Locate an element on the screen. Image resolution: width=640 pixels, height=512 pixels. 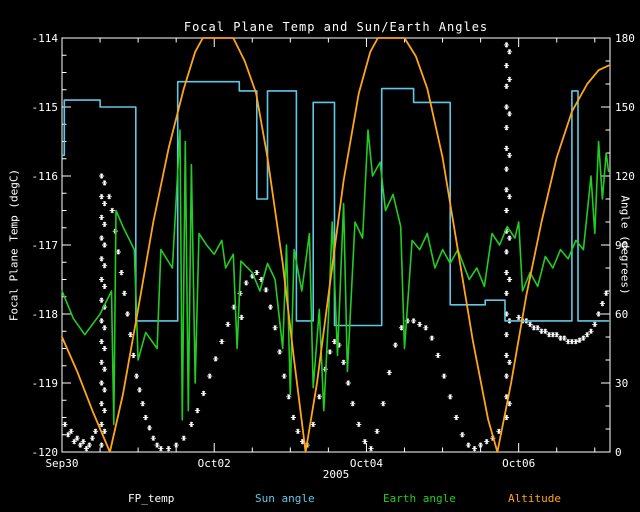
tick-label: Oct02 is located at coordinates (214, 463).